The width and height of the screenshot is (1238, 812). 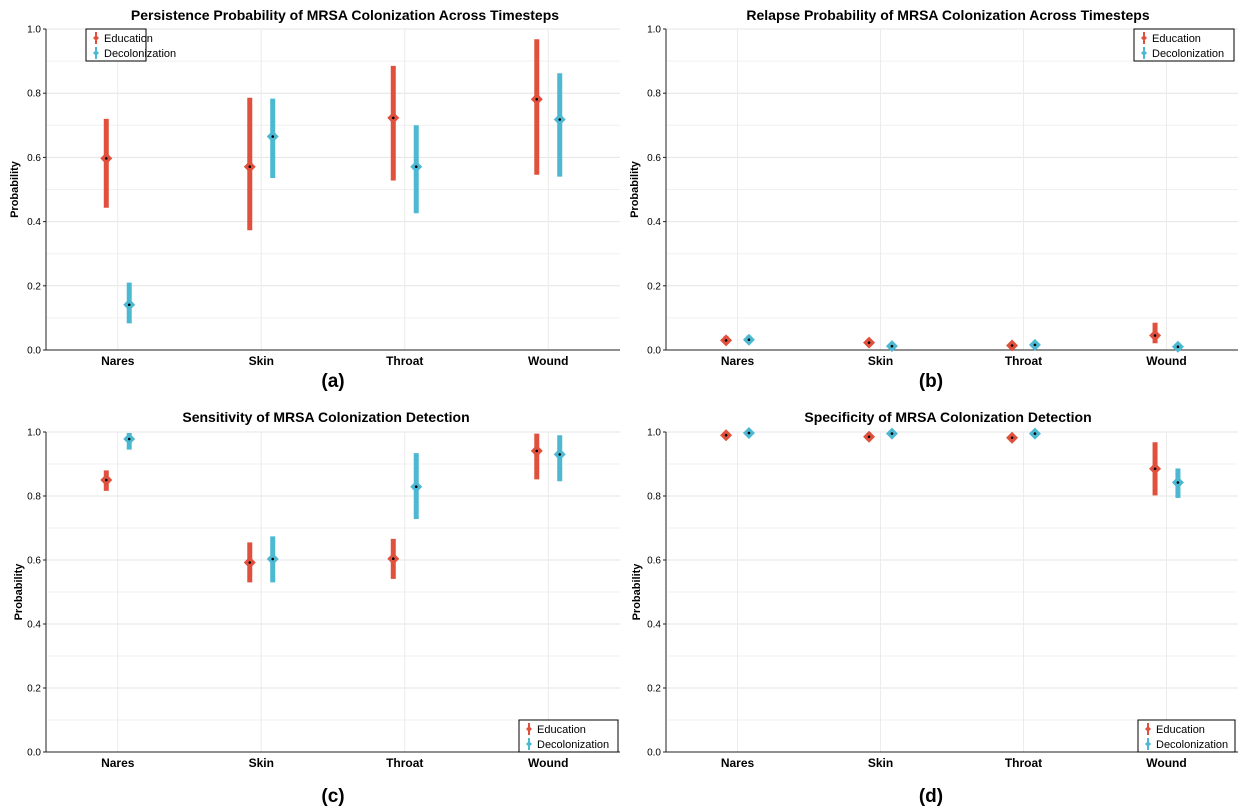 What do you see at coordinates (931, 796) in the screenshot?
I see `panel-label: (d)` at bounding box center [931, 796].